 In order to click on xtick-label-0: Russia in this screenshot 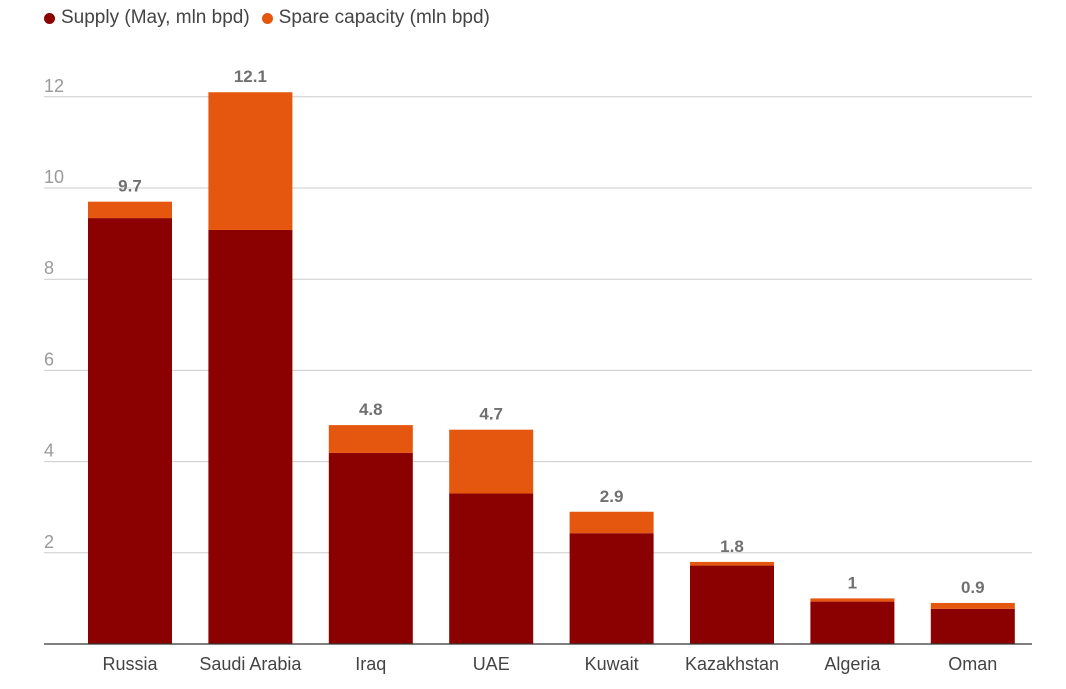, I will do `click(130, 664)`.